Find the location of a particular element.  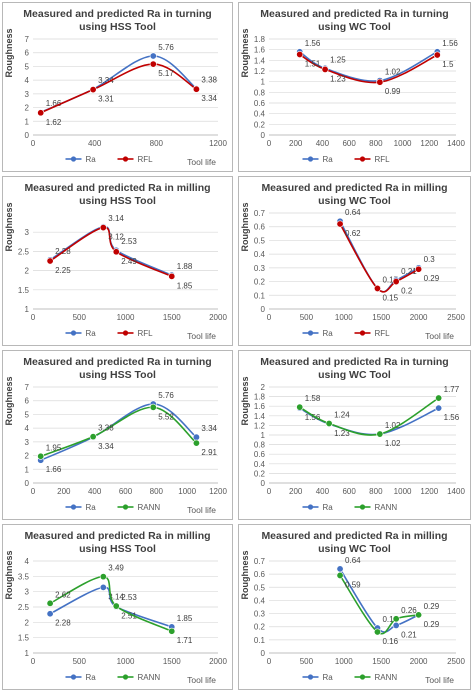

y-tick-label: 0.3 is located at coordinates (260, 268).